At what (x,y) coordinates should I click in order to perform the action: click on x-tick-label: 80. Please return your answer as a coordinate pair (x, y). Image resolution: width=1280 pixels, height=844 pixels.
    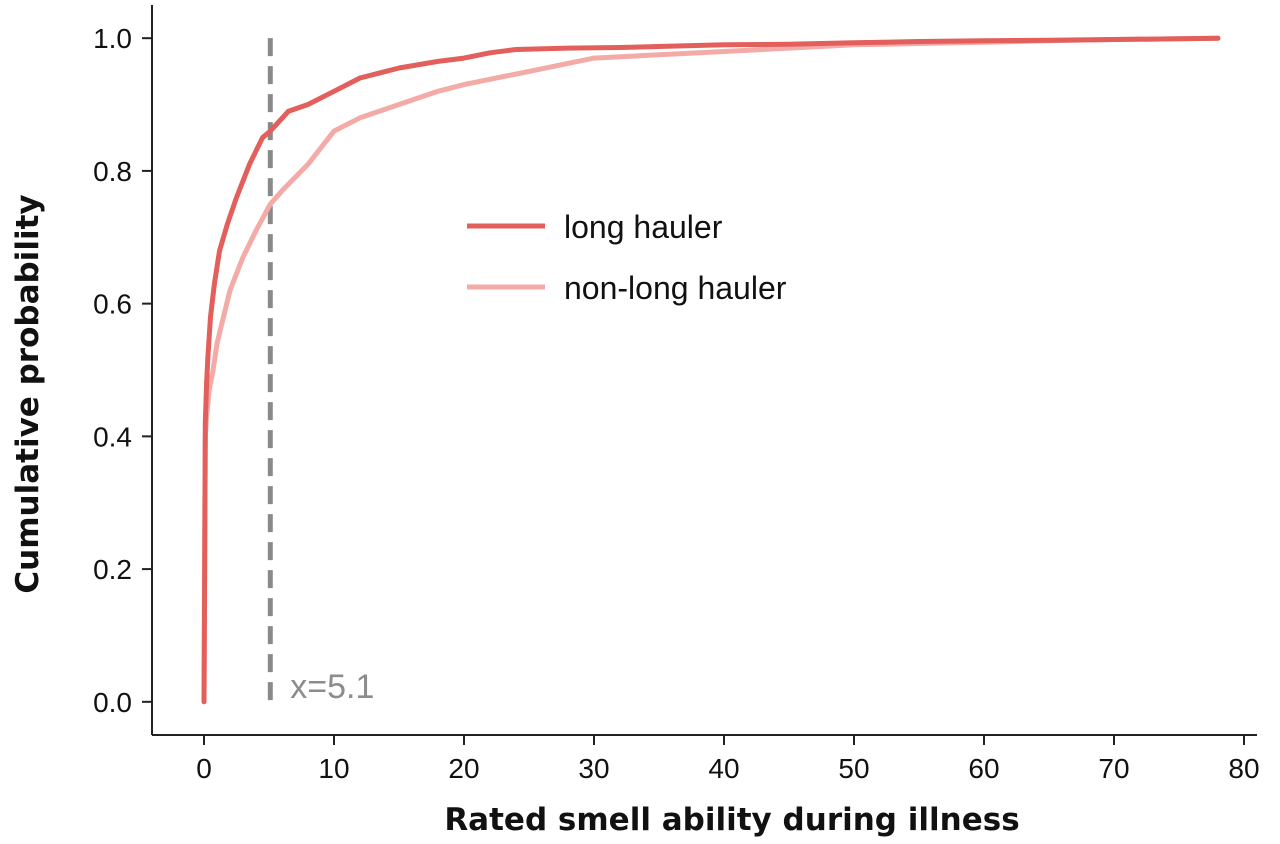
    Looking at the image, I should click on (1243, 768).